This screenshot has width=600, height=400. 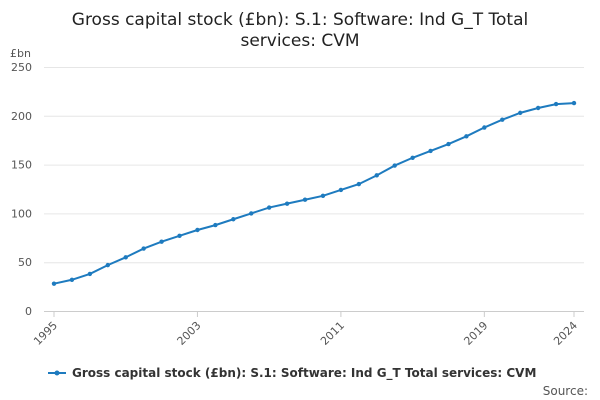 I want to click on data-point-2013, so click(x=376, y=175).